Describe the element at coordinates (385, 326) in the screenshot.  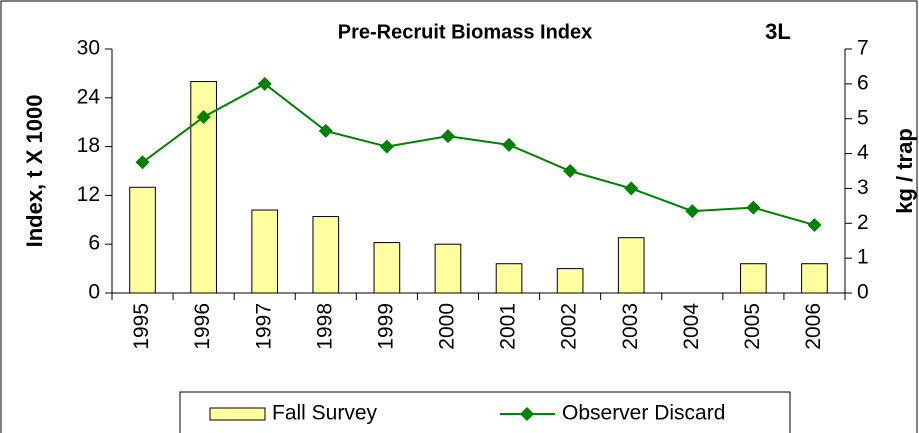
I see `x-tick-label: 1999` at that location.